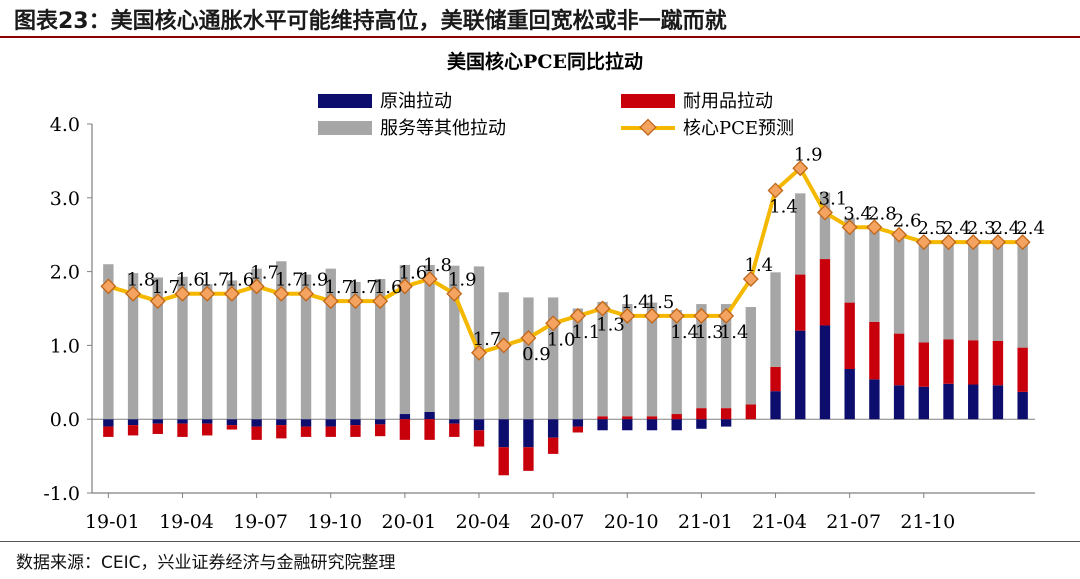 The height and width of the screenshot is (579, 1080). I want to click on x-tick-label: 19-04, so click(186, 522).